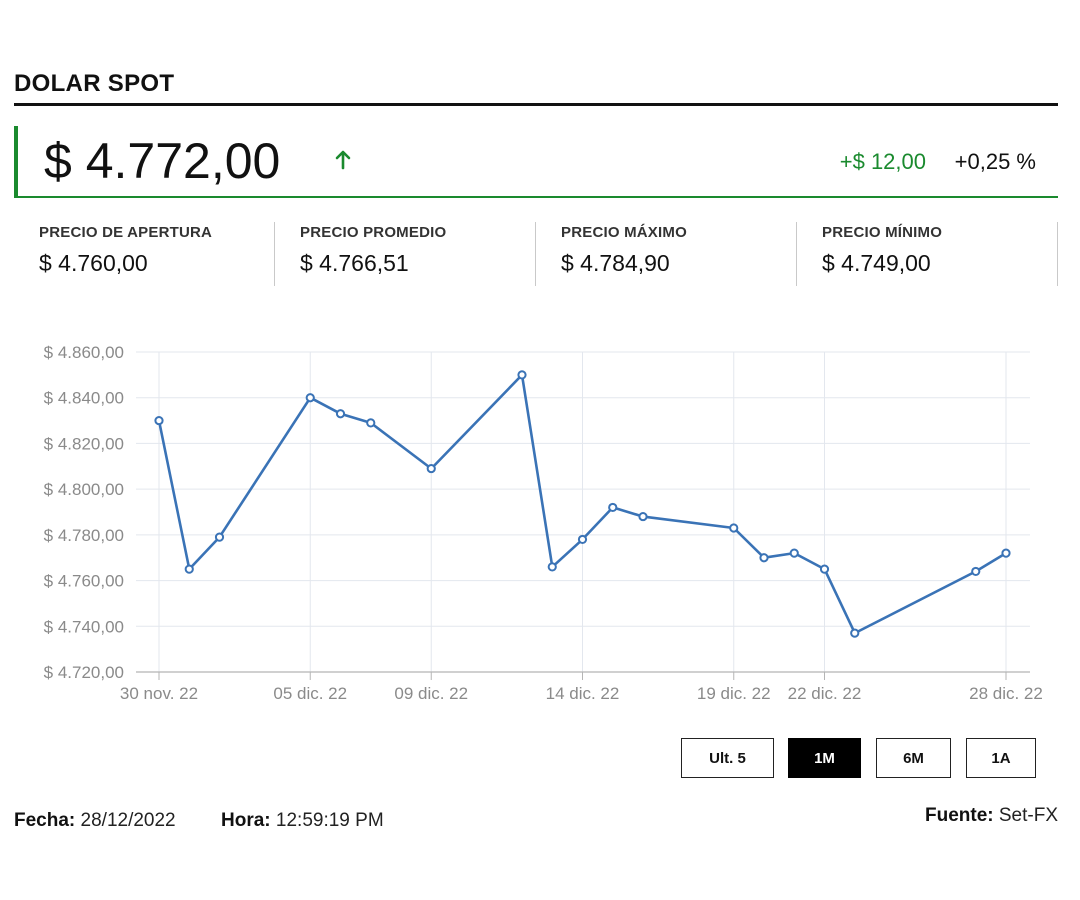  I want to click on y-tick-label: $ 4.720,00, so click(84, 672).